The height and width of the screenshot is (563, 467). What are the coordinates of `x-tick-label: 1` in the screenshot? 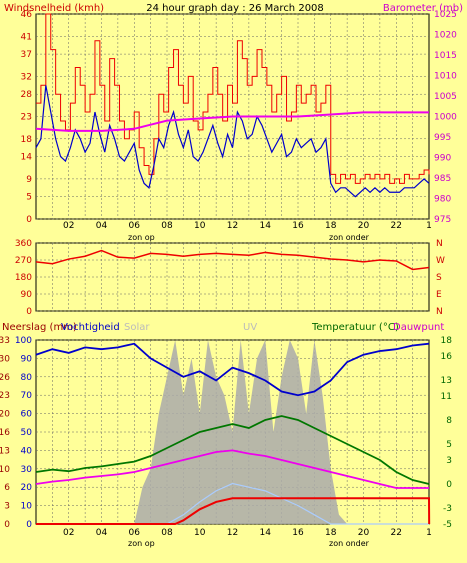 It's located at (429, 533).